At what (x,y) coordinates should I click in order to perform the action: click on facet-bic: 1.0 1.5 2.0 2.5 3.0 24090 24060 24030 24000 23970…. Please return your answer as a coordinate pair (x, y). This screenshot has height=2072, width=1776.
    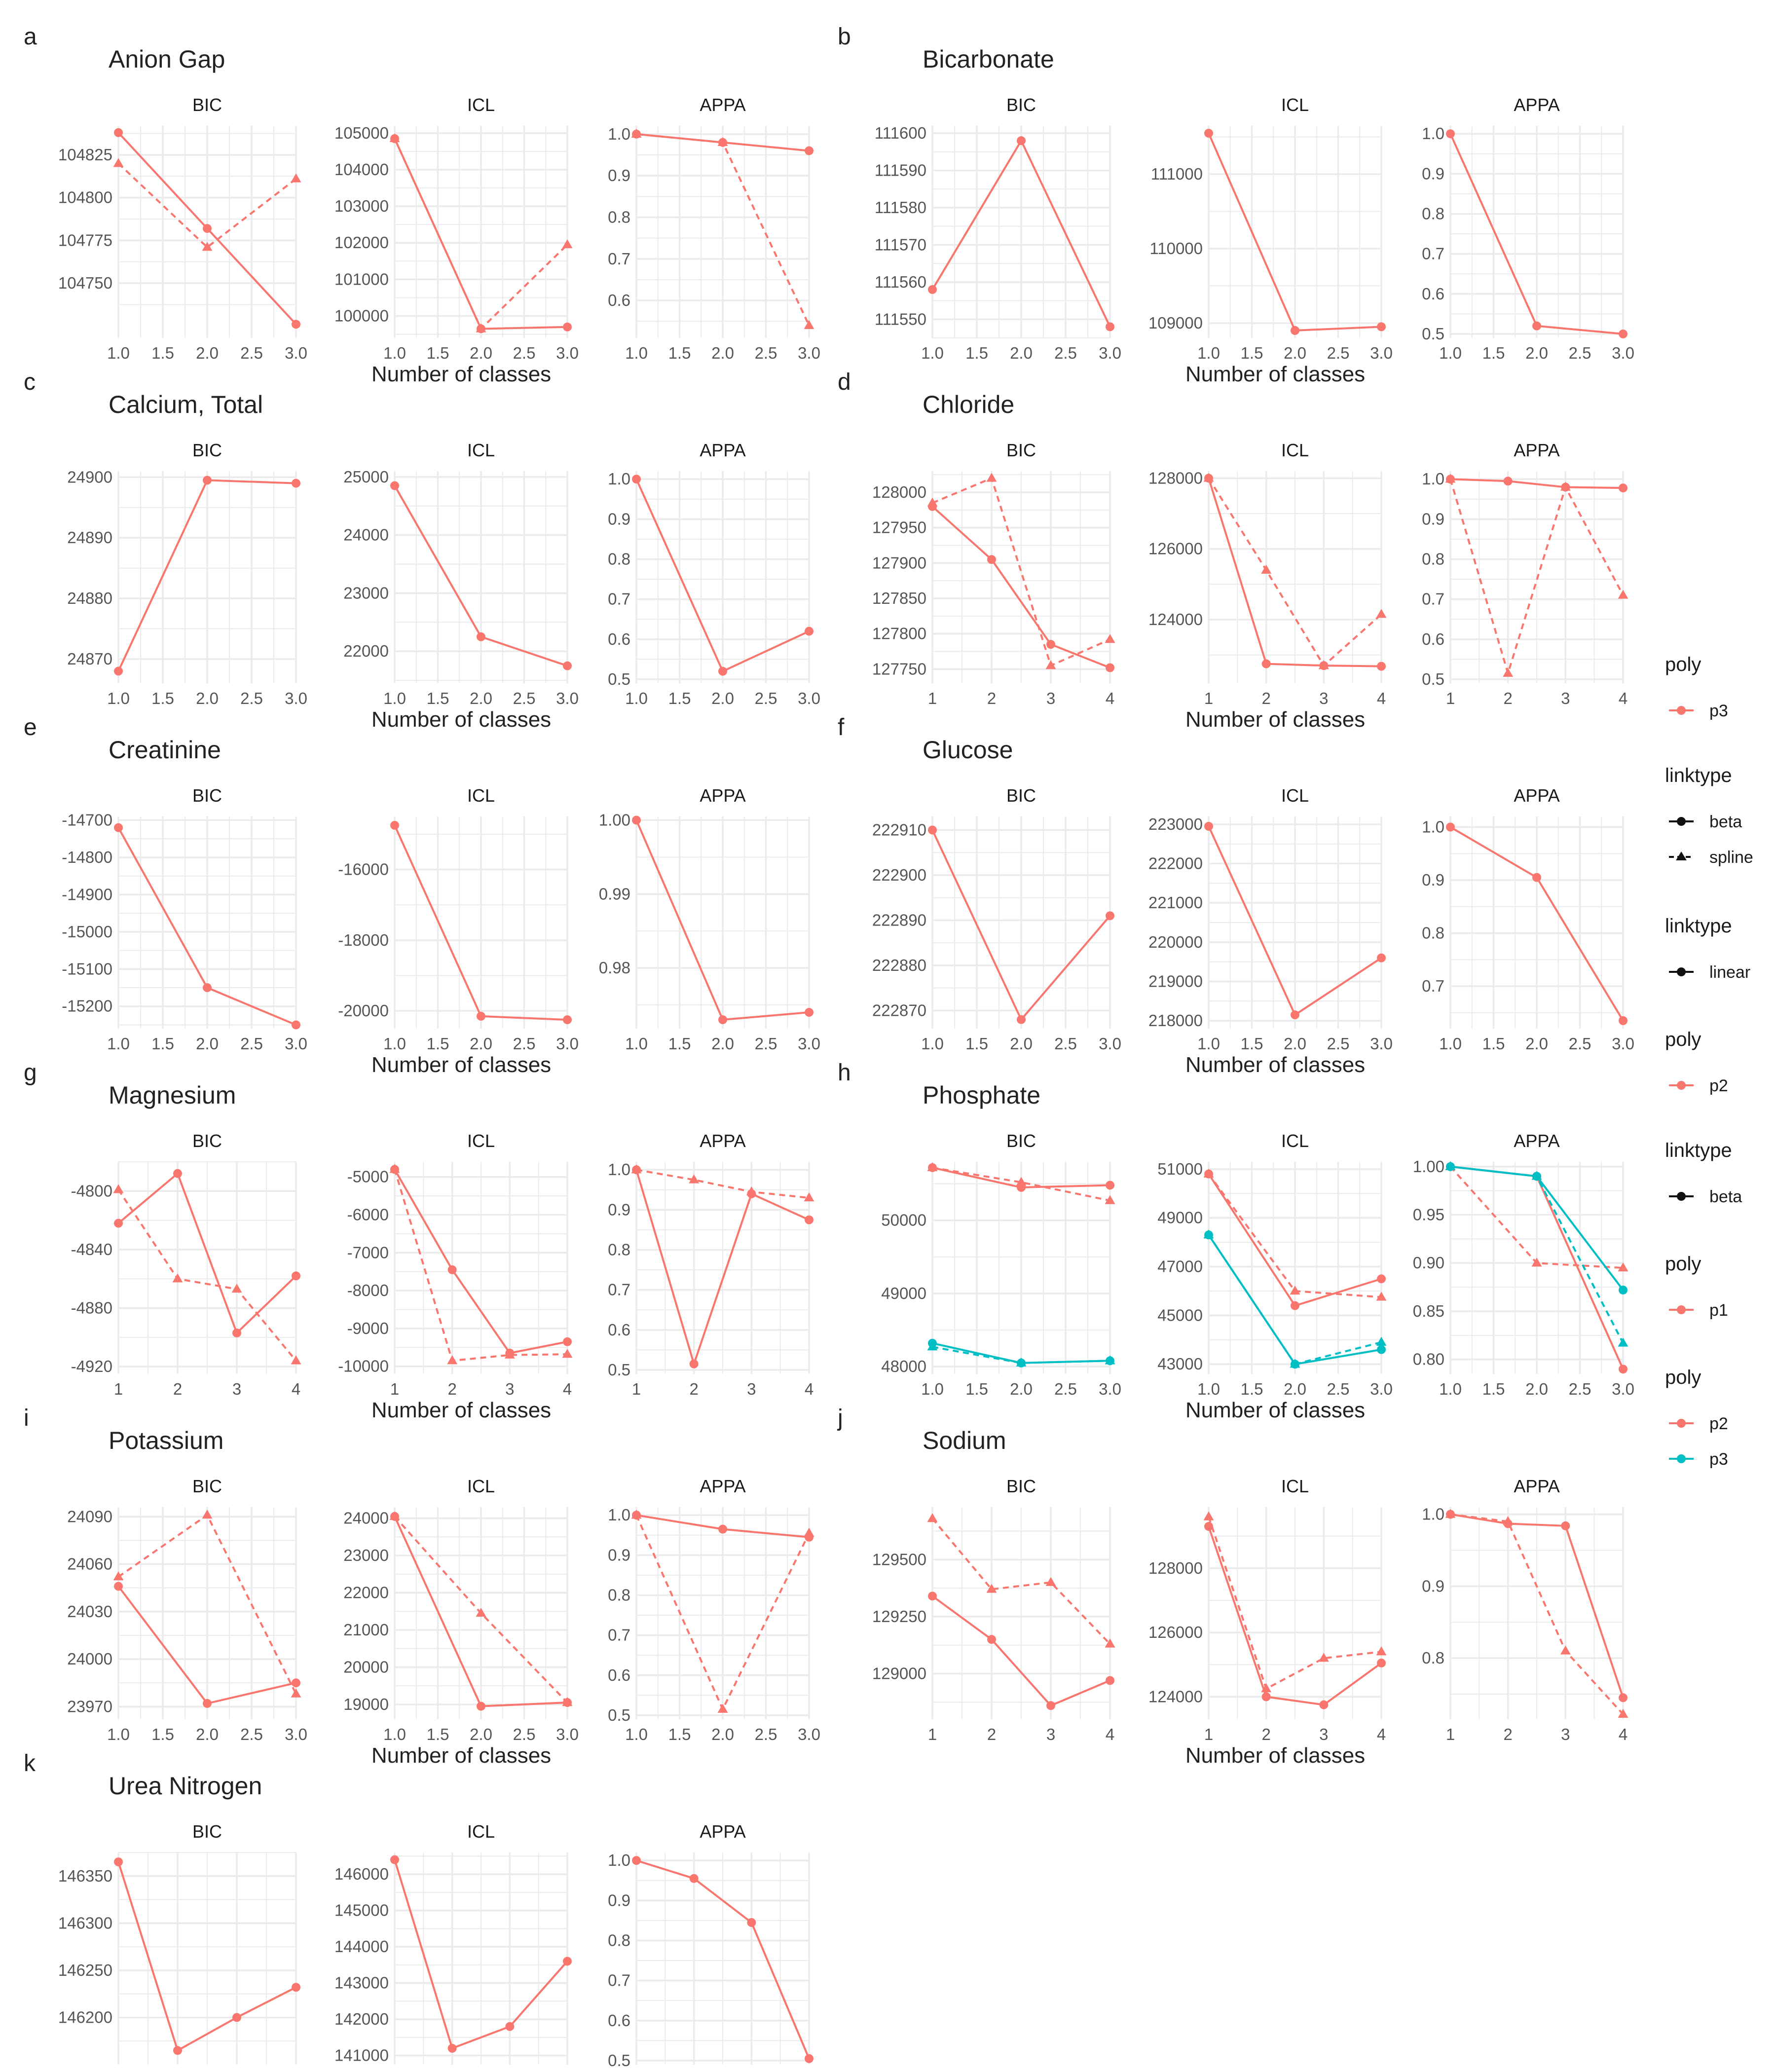
    Looking at the image, I should click on (187, 1610).